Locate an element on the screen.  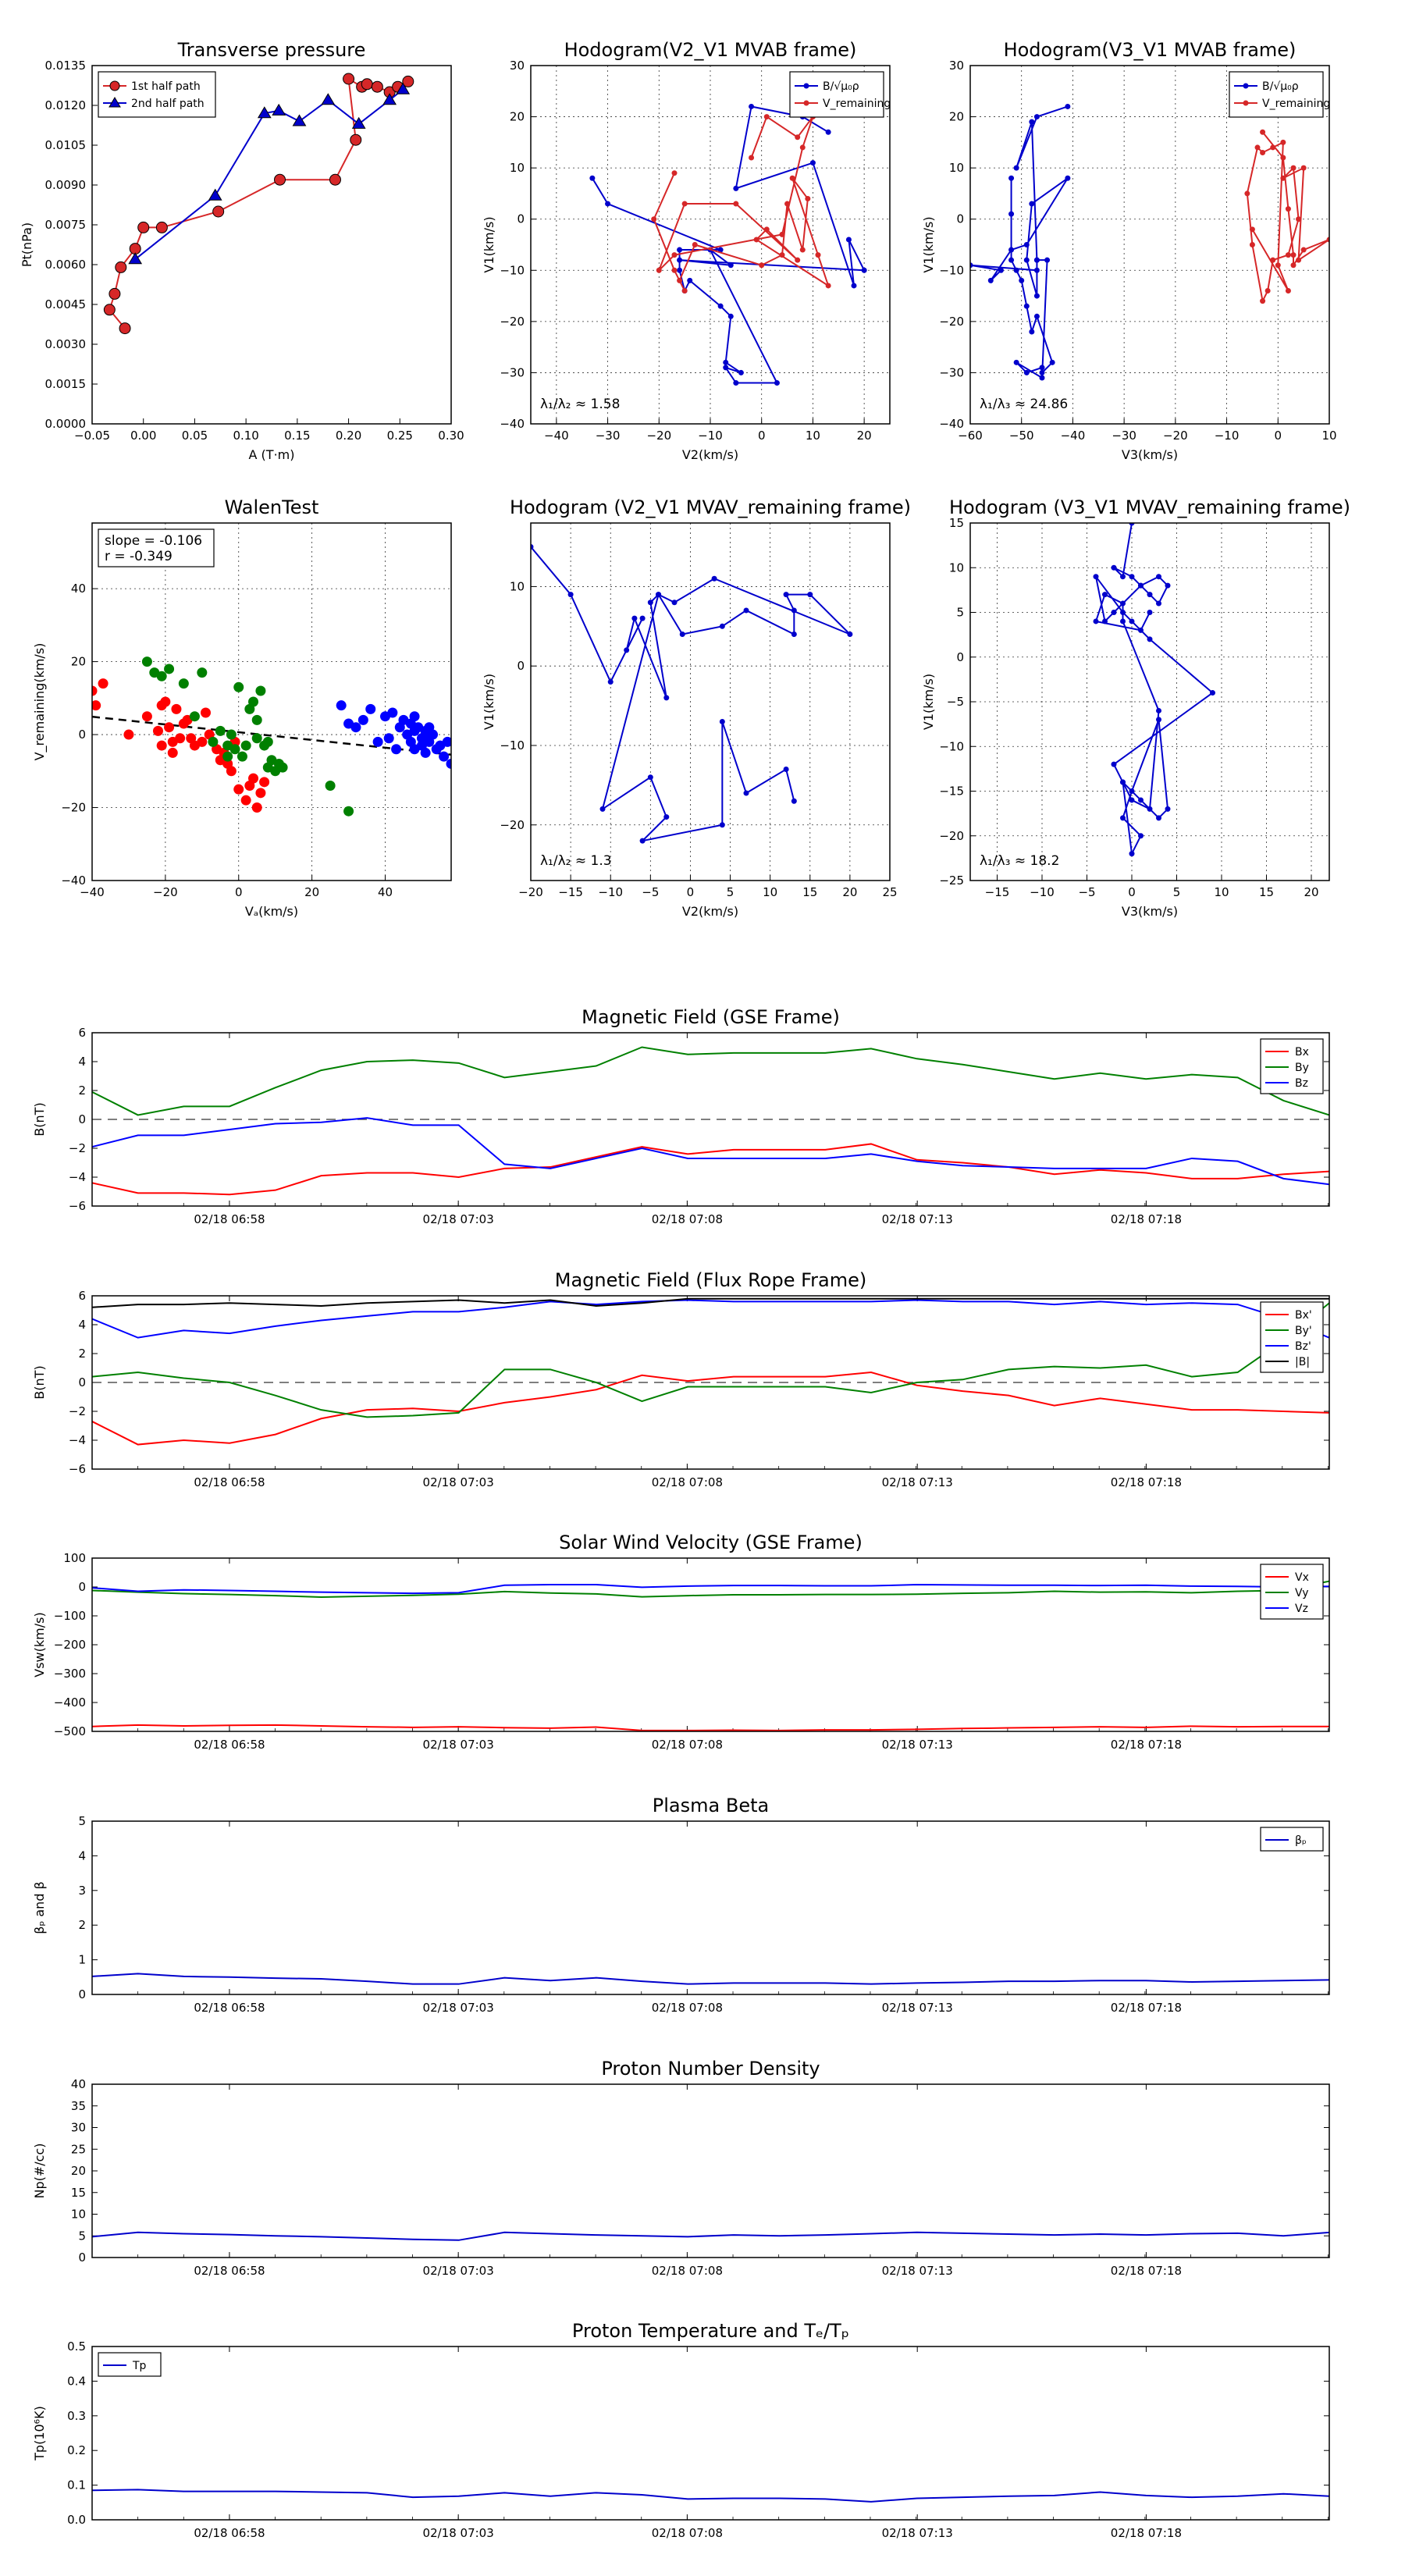
x-tick-label: 0.25 is located at coordinates (400, 436).